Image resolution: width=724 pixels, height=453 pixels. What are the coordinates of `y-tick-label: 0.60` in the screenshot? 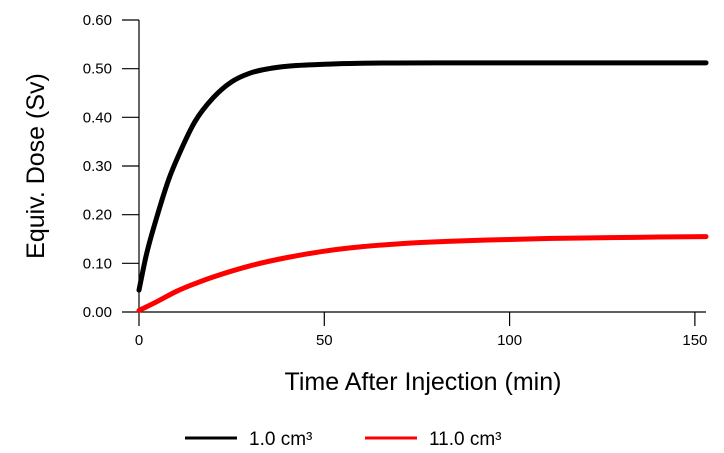 It's located at (97, 20).